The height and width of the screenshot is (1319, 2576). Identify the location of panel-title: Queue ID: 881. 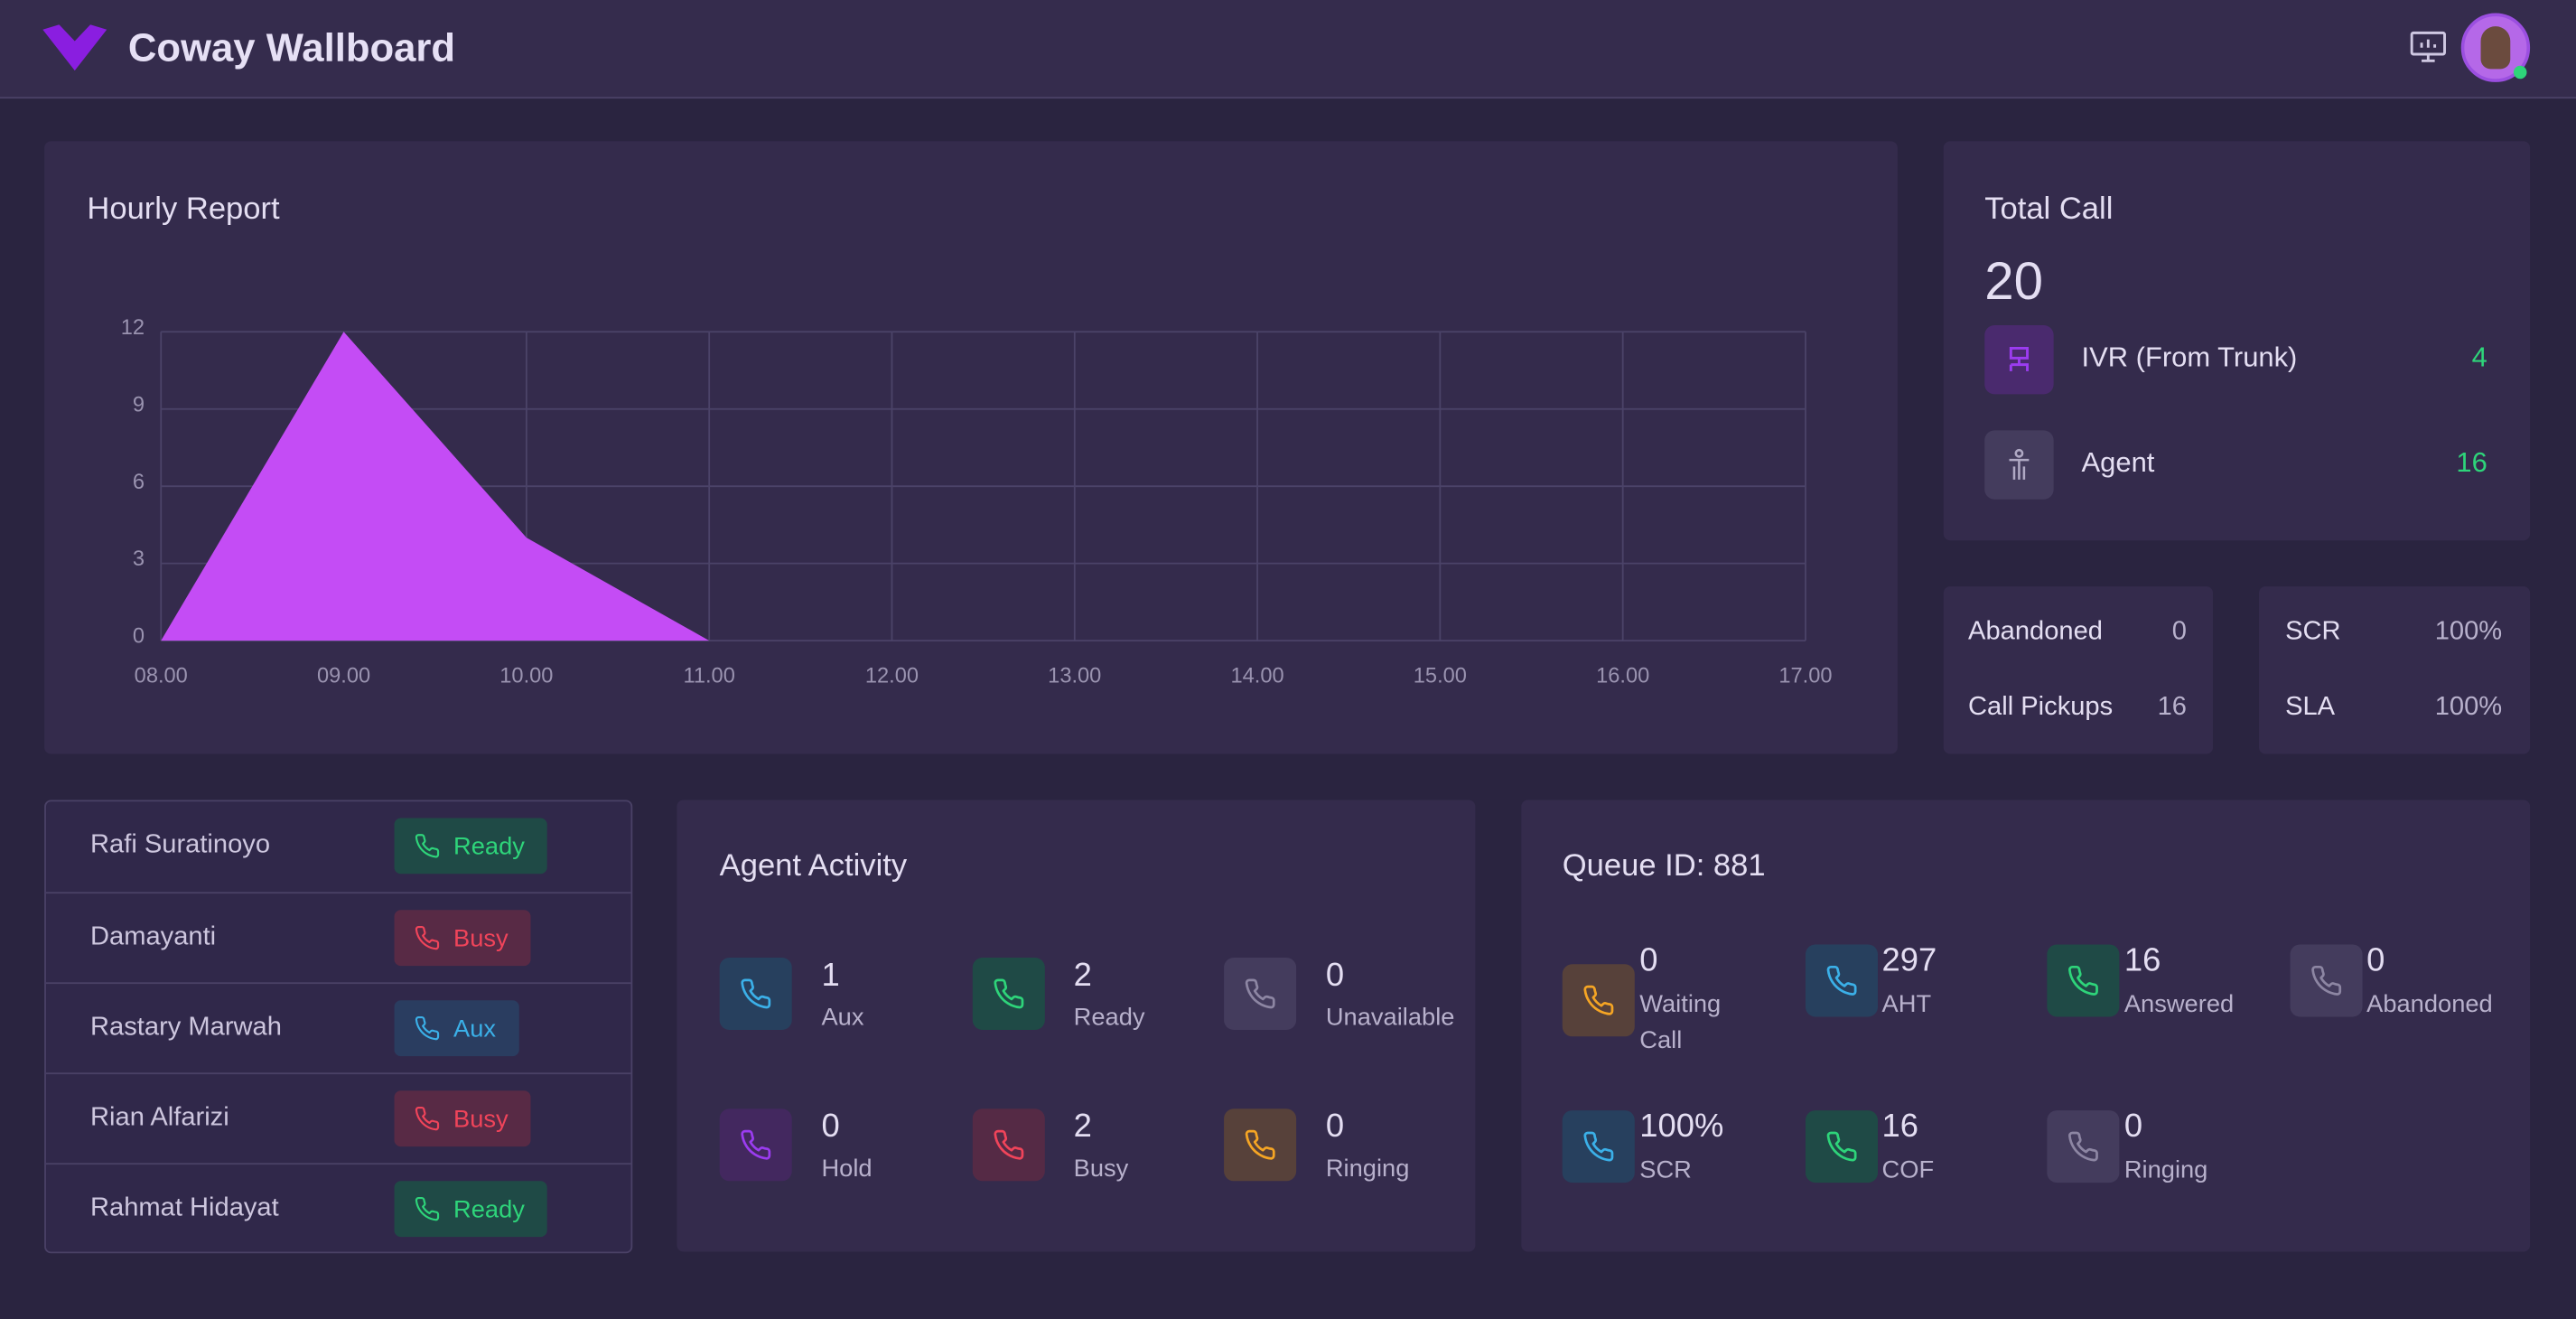
(1664, 866).